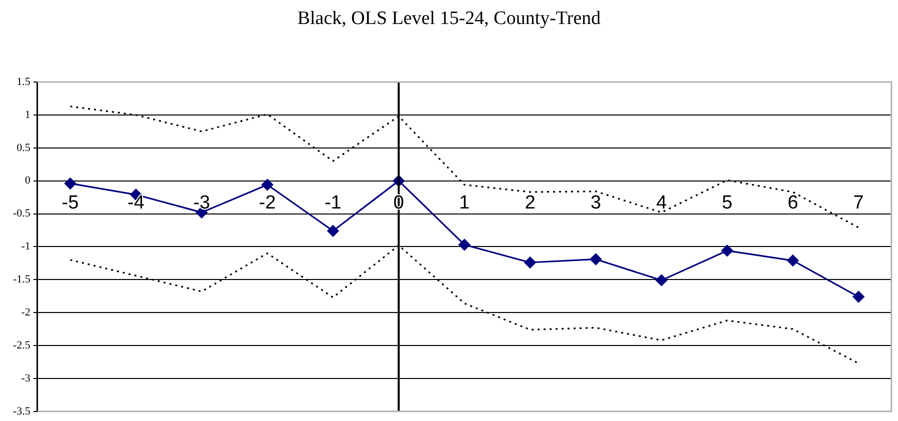 The height and width of the screenshot is (421, 898). Describe the element at coordinates (21, 280) in the screenshot. I see `y-tick-label: -1.5` at that location.